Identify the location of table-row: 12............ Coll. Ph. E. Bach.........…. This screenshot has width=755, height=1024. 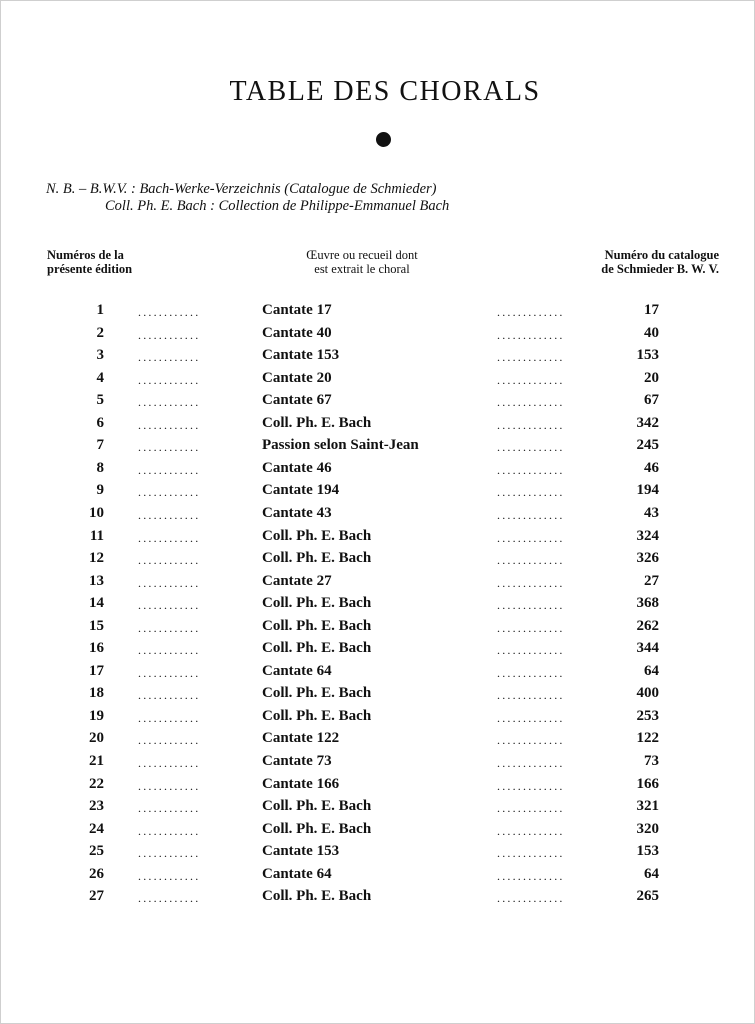
(377, 561).